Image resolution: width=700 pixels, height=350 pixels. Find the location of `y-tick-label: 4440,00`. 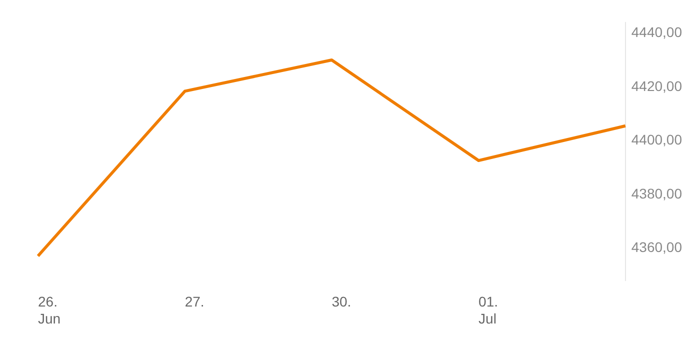

y-tick-label: 4440,00 is located at coordinates (656, 32).